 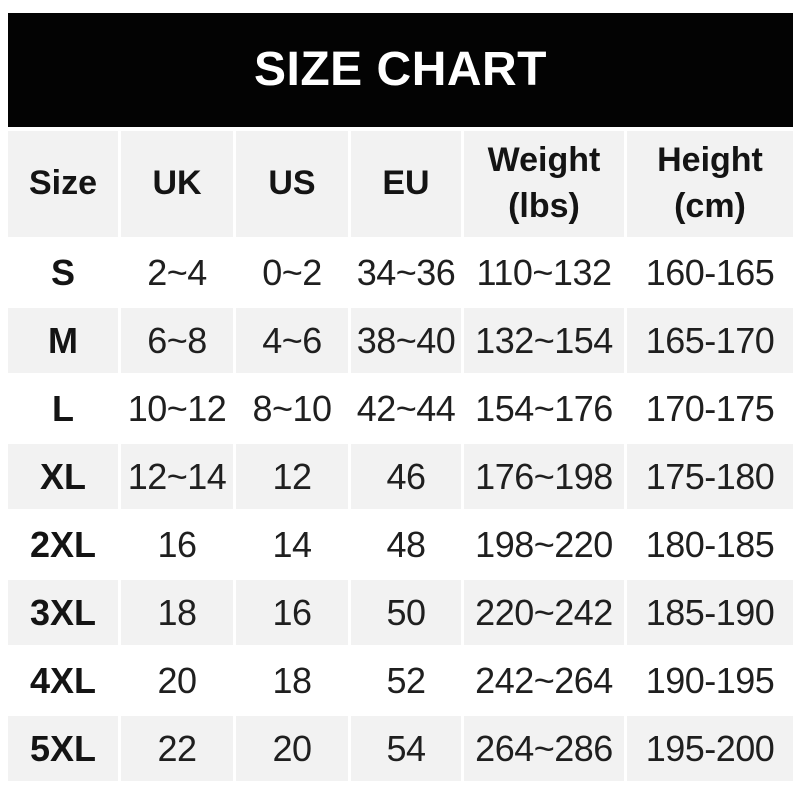 I want to click on cell-height: 195-200, so click(x=710, y=748).